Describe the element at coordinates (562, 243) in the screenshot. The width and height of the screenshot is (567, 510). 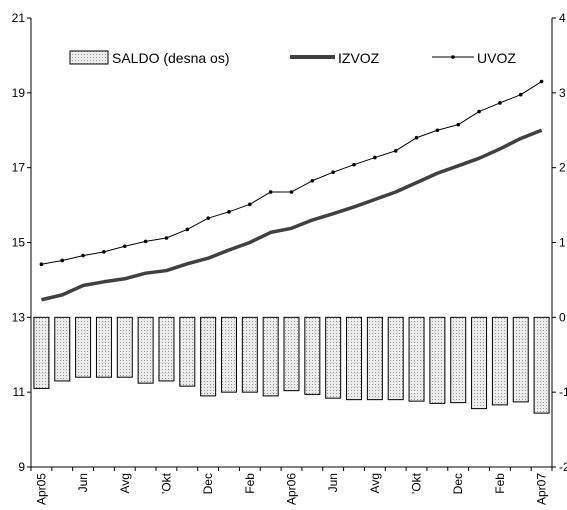
I see `right-tick-label: 1` at that location.